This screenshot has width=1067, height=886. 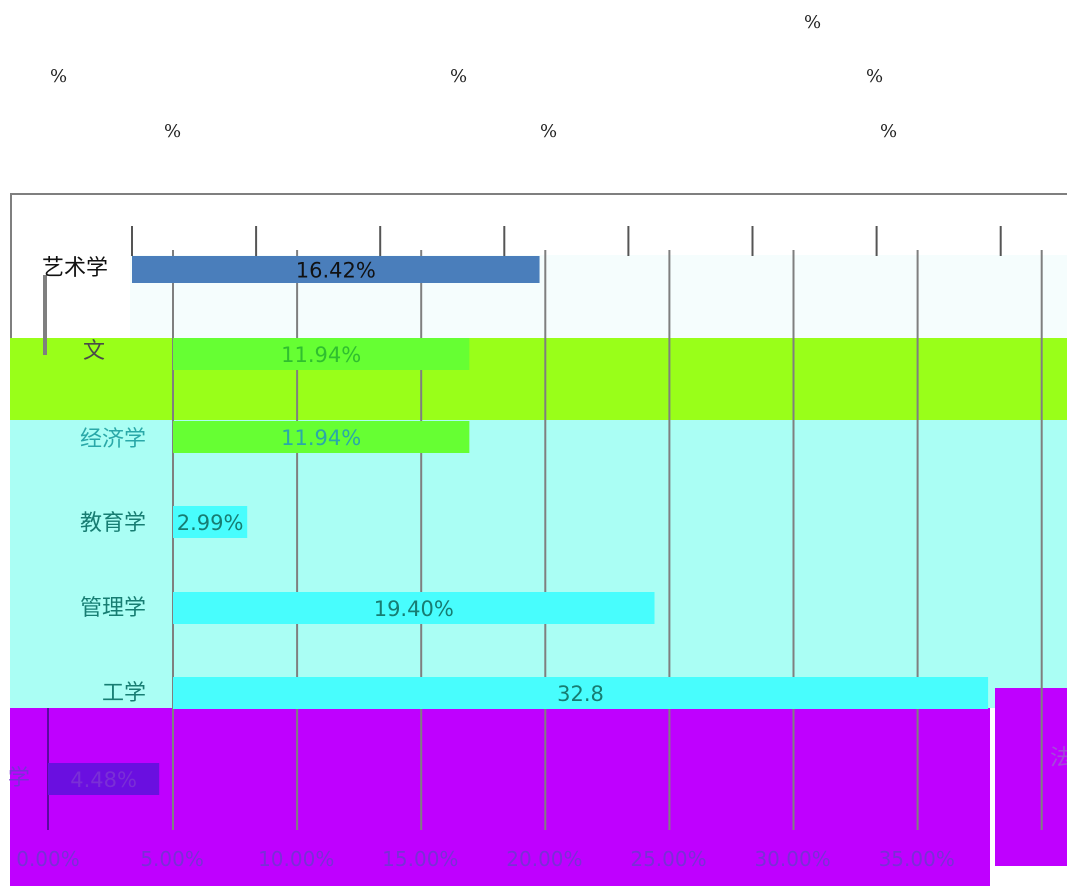 I want to click on x-tick-label: 30.00%, so click(x=792, y=859).